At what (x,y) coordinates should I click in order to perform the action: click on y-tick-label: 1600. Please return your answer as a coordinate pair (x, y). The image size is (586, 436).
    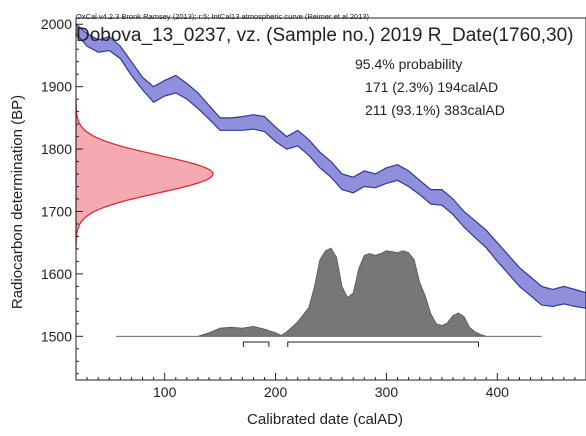
    Looking at the image, I should click on (56, 274).